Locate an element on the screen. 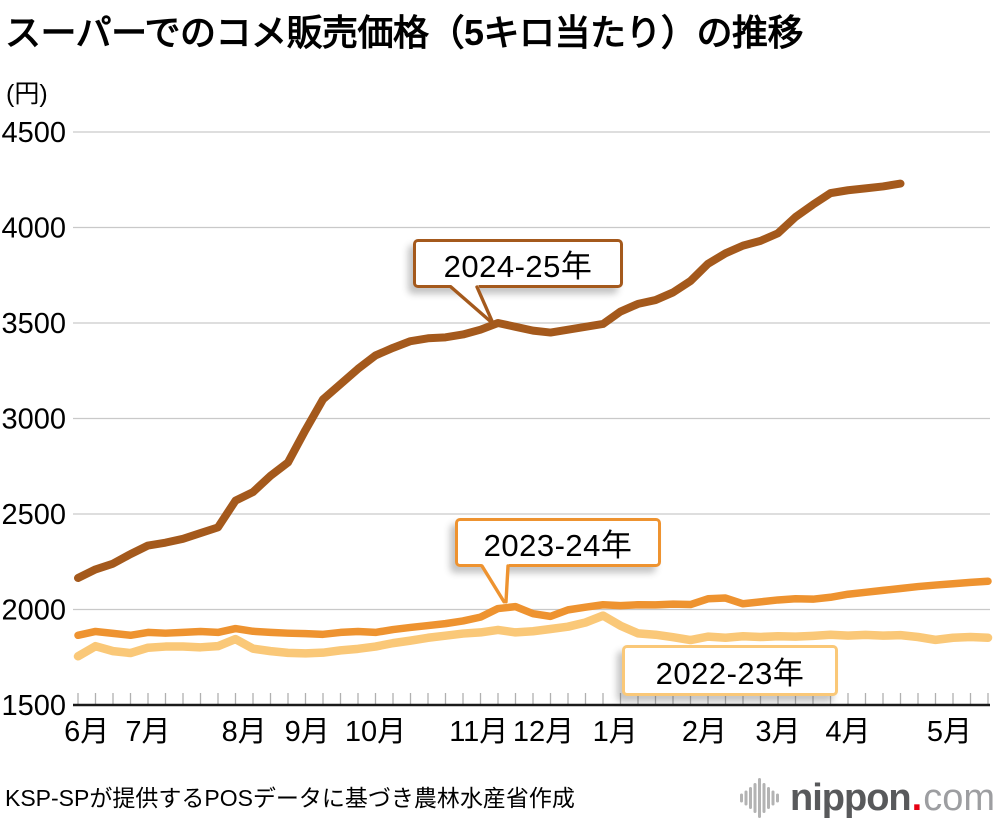  y-tick-labels: 1500 2000 2500 3000 3500 4000 4500 is located at coordinates (33, 419).